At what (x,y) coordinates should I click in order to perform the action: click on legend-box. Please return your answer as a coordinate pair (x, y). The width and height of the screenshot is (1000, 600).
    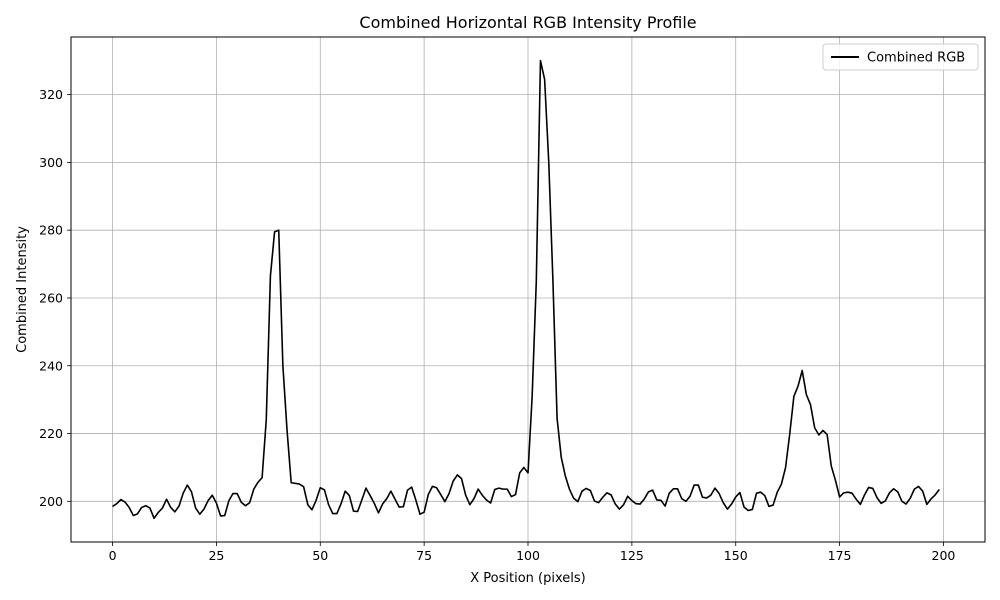
    Looking at the image, I should click on (900, 57).